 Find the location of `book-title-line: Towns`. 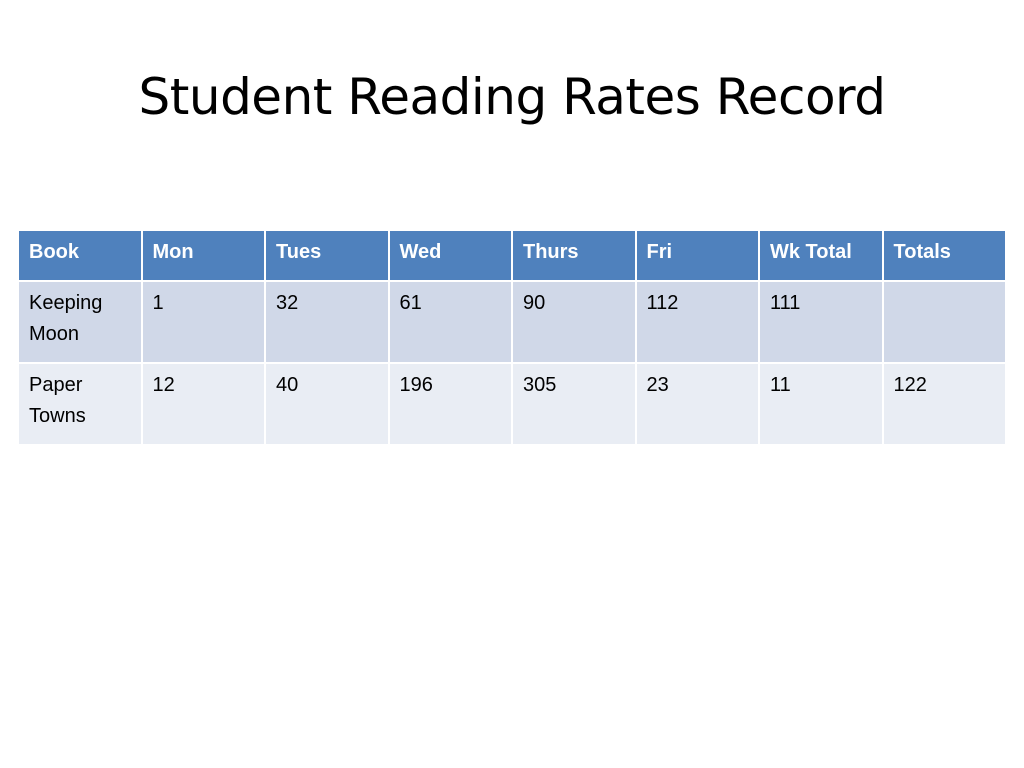

book-title-line: Towns is located at coordinates (57, 416).